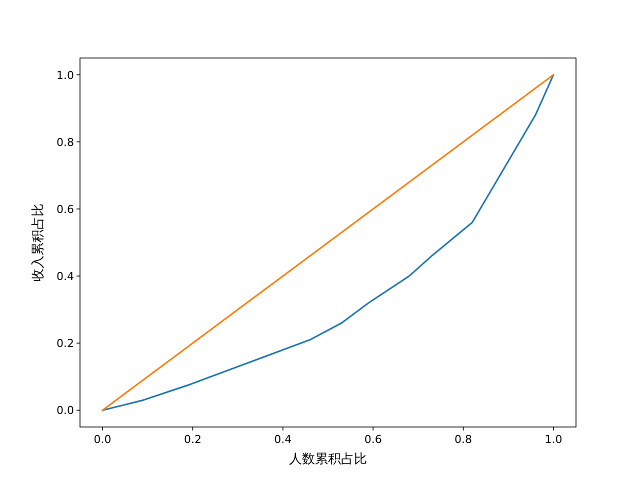 This screenshot has height=484, width=644. I want to click on x-tick-label: 0.6, so click(373, 439).